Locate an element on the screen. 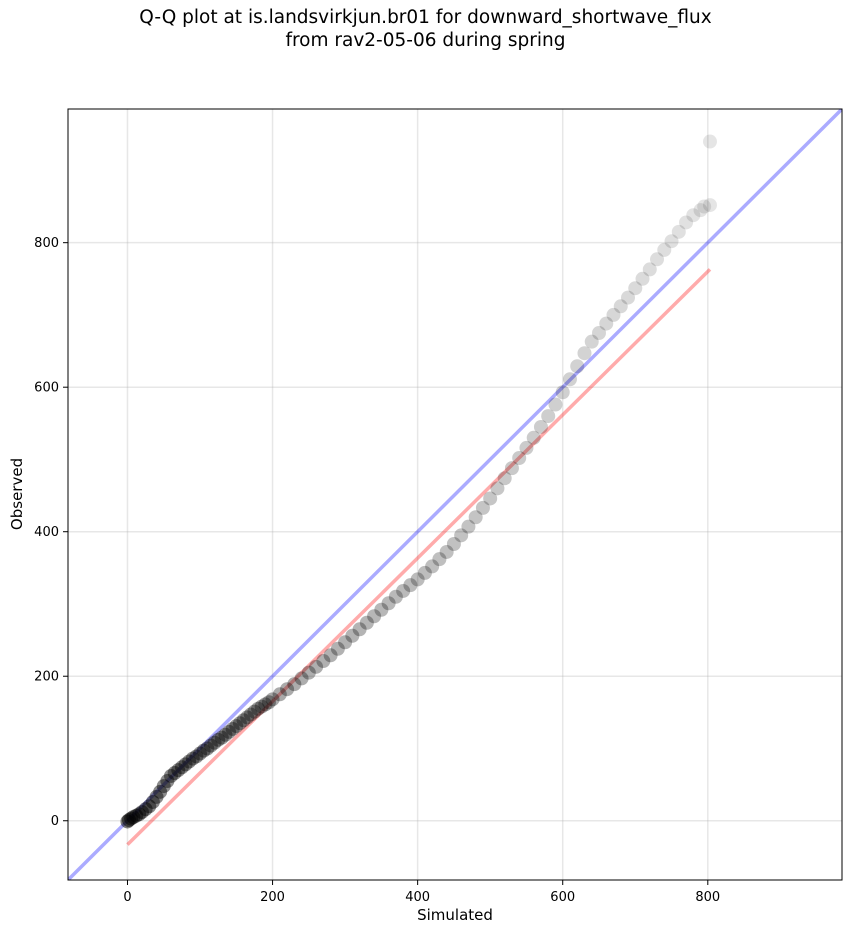  x-tick-label: 800 is located at coordinates (707, 897).